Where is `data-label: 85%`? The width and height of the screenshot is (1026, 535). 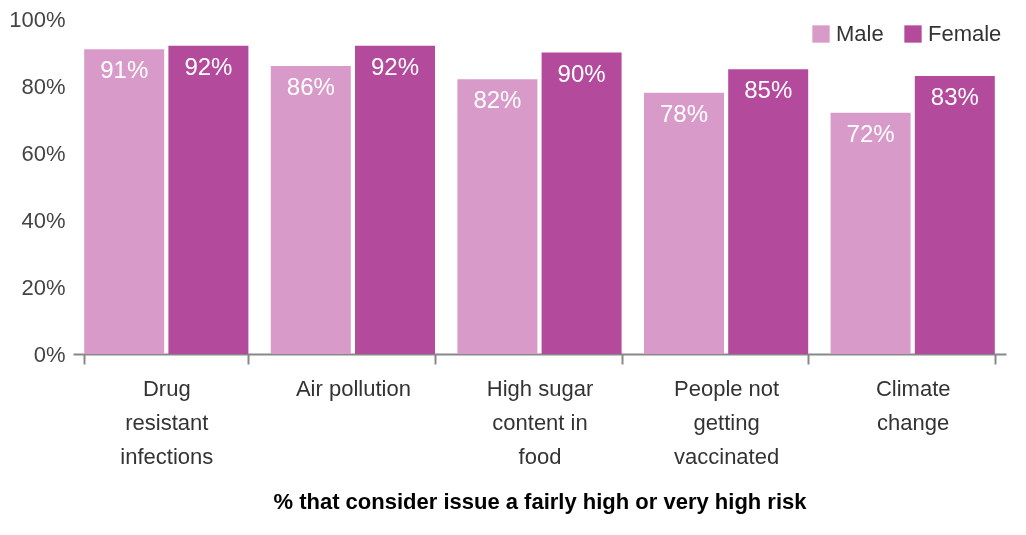
data-label: 85% is located at coordinates (768, 90).